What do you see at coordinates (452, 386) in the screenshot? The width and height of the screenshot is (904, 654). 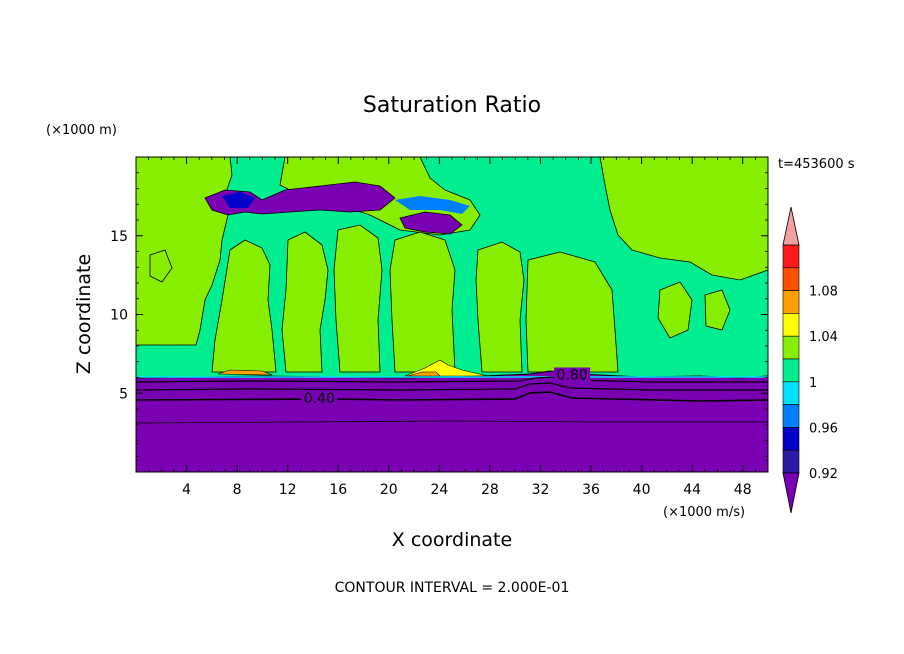 I see `contour-line-0.6` at bounding box center [452, 386].